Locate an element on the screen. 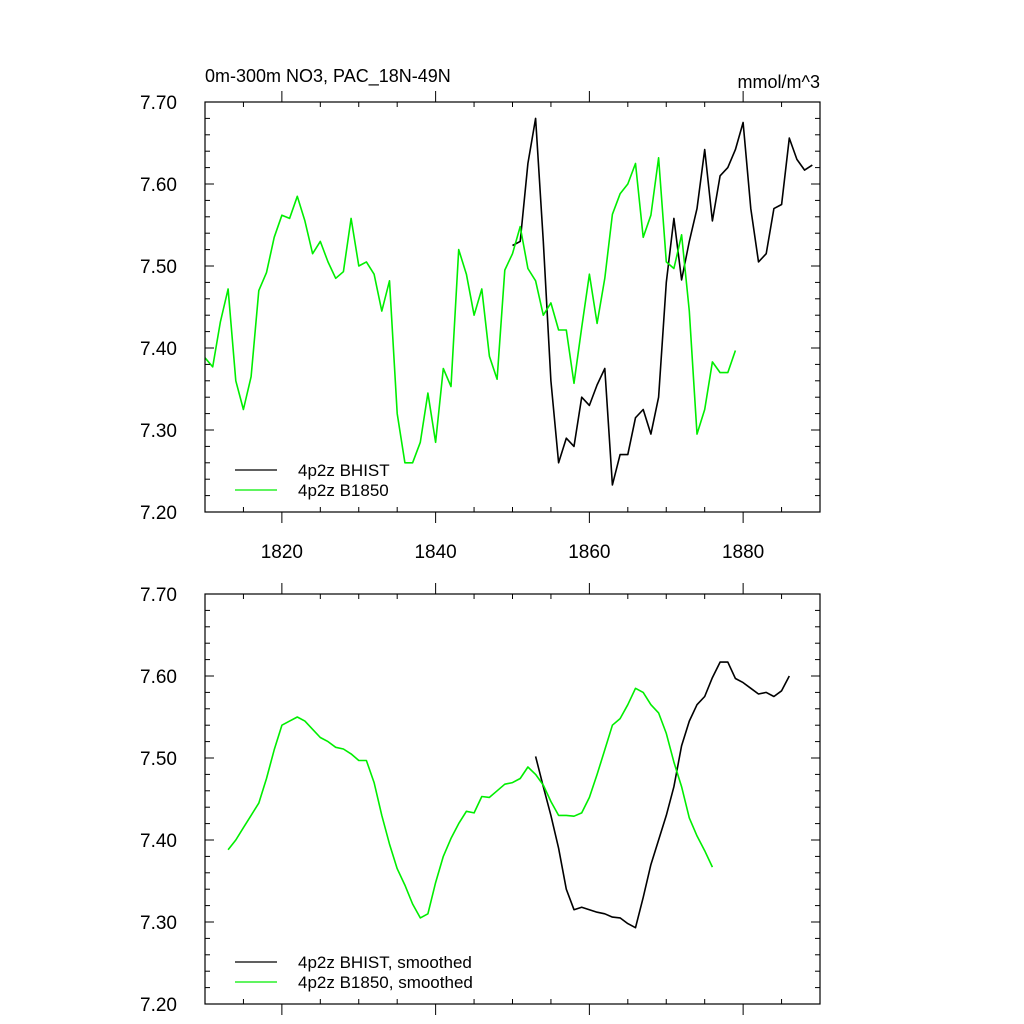  x-tick-label: 1880 is located at coordinates (743, 552).